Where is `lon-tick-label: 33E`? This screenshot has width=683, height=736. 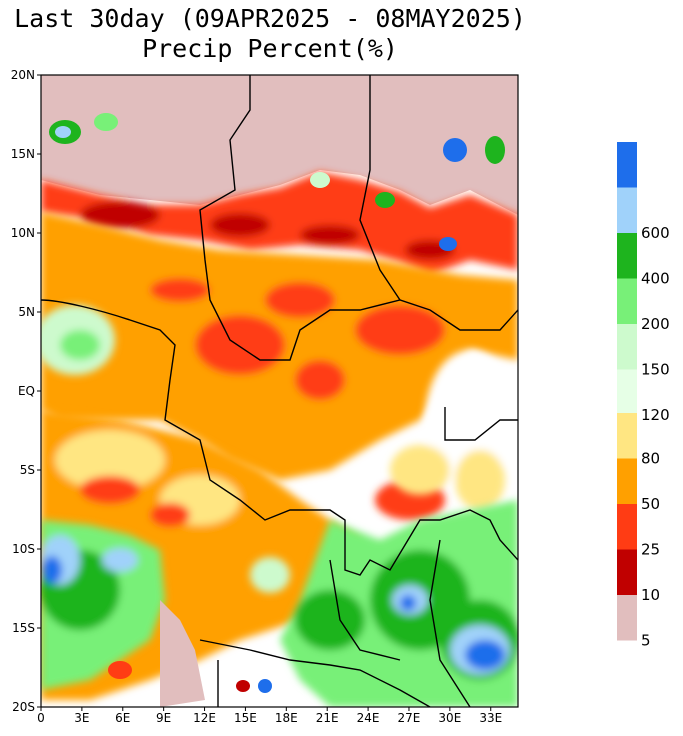
lon-tick-label: 33E is located at coordinates (490, 718).